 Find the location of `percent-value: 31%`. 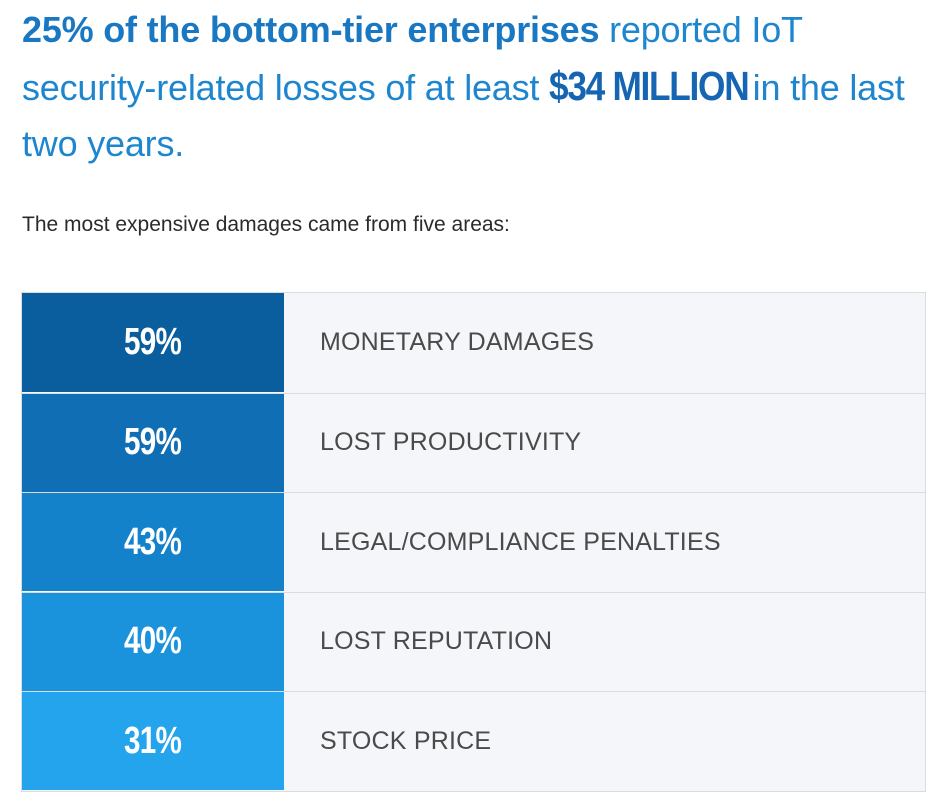

percent-value: 31% is located at coordinates (153, 740).